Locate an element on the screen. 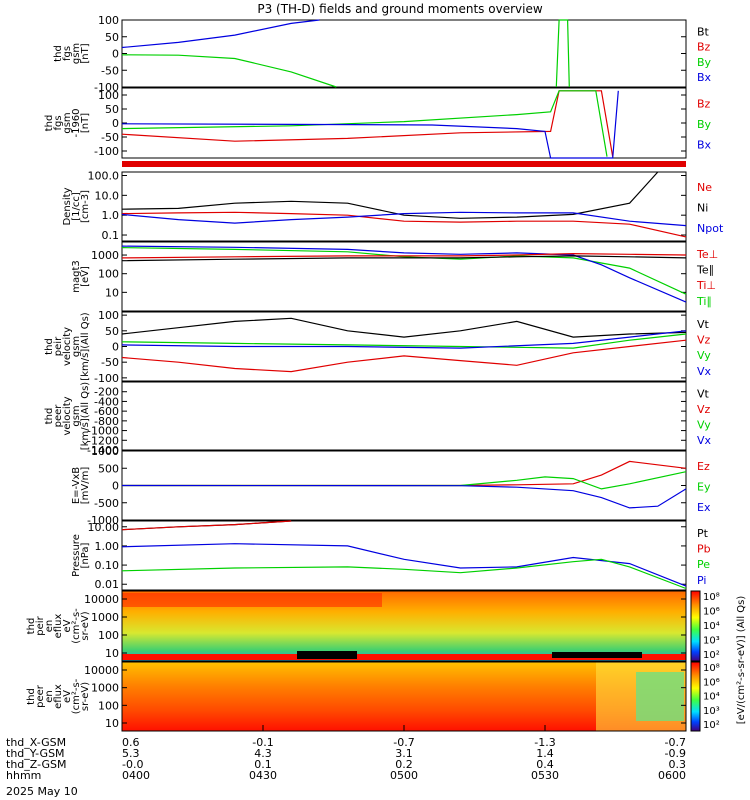  colorbar-tick-label: 10² is located at coordinates (711, 725).